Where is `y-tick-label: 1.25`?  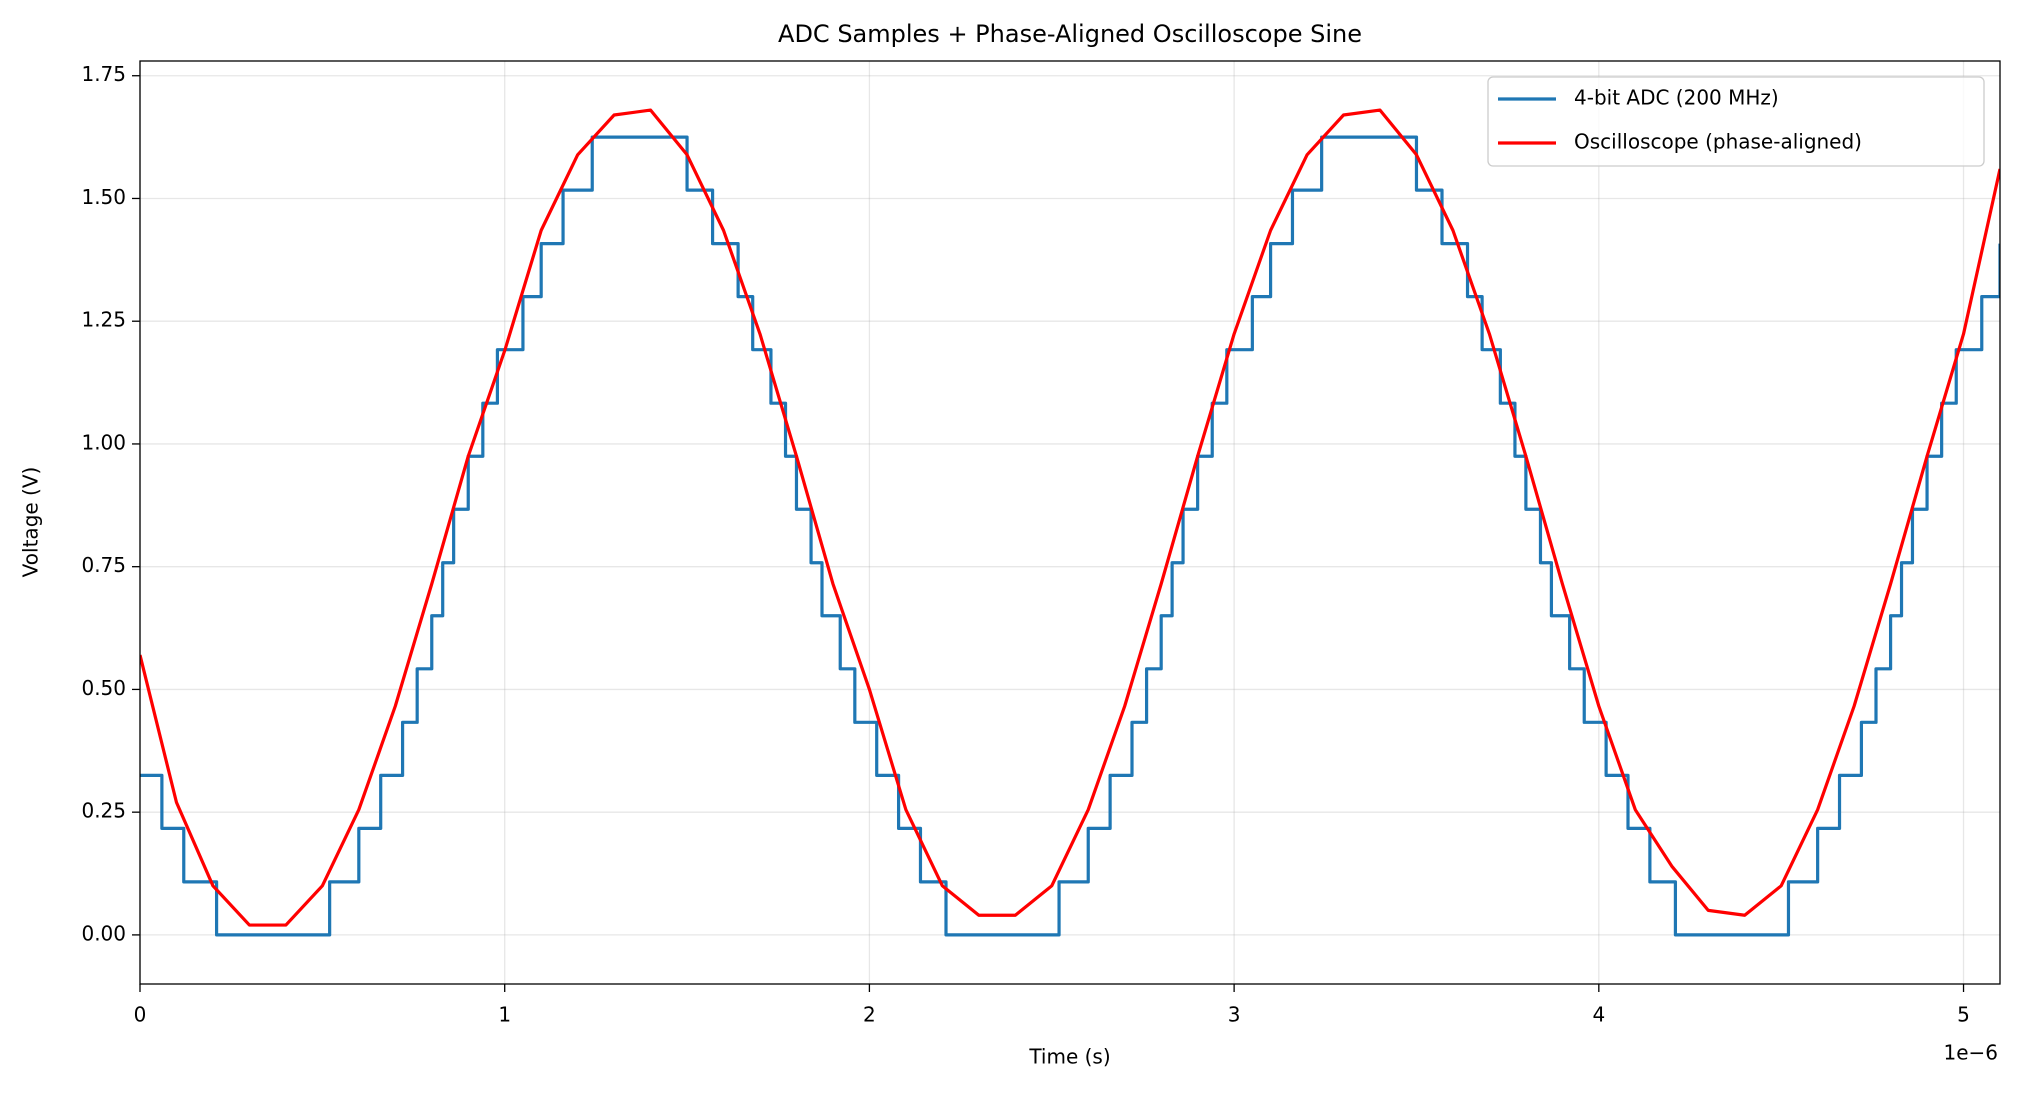 y-tick-label: 1.25 is located at coordinates (103, 320).